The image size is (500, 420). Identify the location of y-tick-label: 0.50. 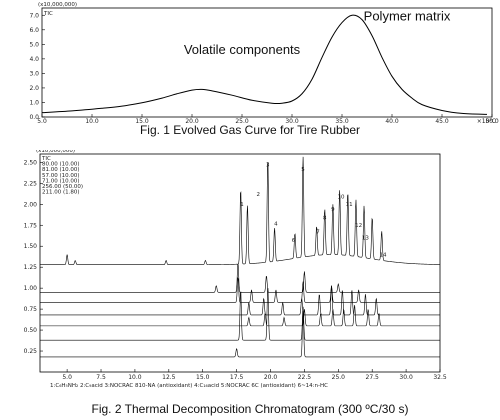
(31, 330).